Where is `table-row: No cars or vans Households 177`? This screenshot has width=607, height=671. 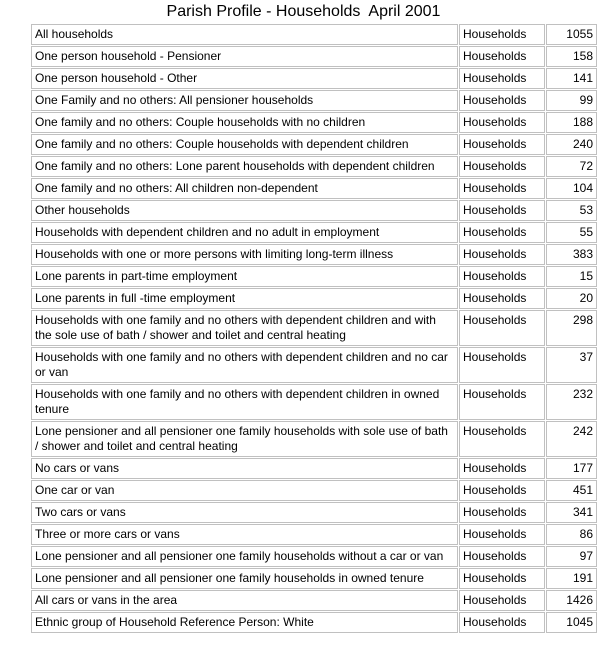
table-row: No cars or vans Households 177 is located at coordinates (314, 468).